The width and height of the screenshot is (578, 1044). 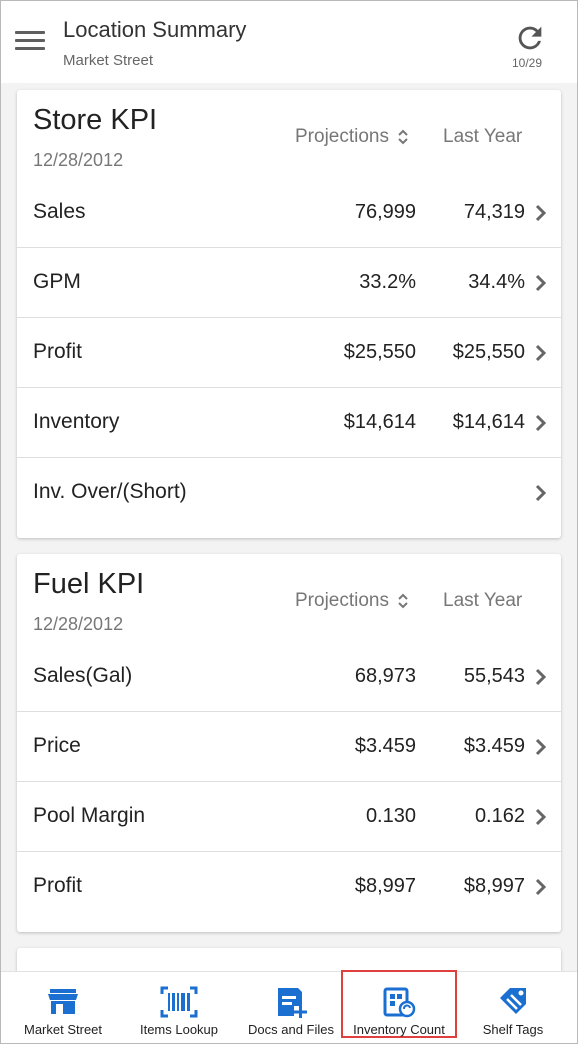 I want to click on kpi-row-sales: Sales 76,999 74,319, so click(x=289, y=213).